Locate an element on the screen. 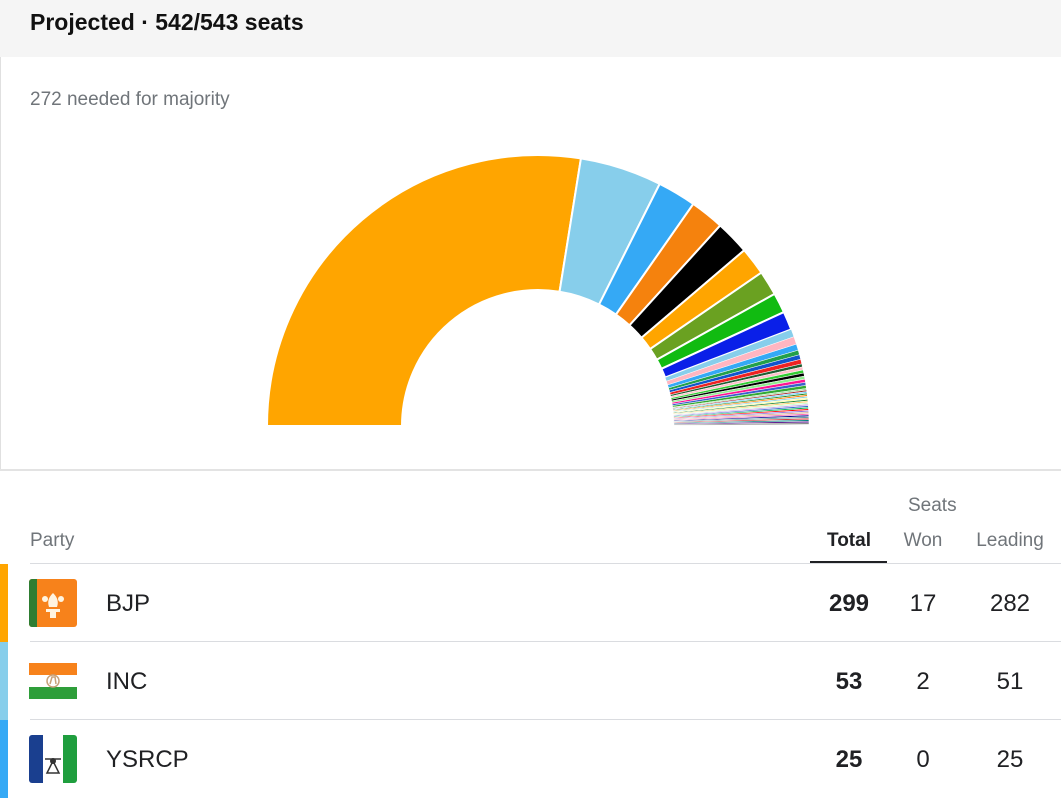 This screenshot has height=798, width=1061. majority-note: 272 needed for majority is located at coordinates (130, 99).